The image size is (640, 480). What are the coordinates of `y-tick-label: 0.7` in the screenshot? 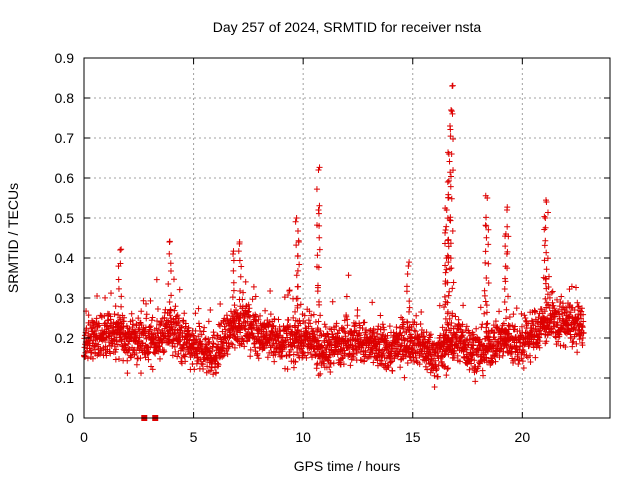 It's located at (65, 138).